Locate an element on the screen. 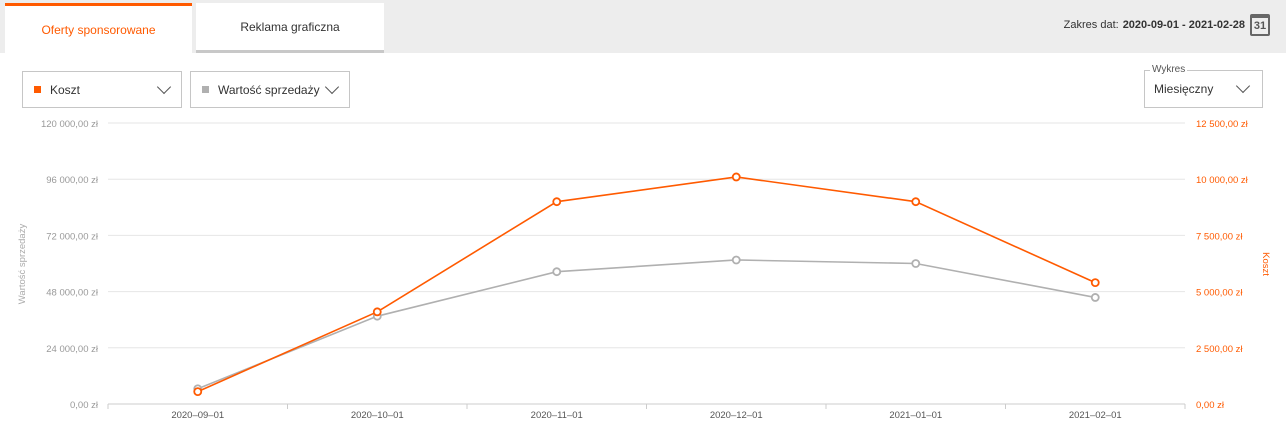  chart-period-value: Miesięczny is located at coordinates (1184, 89).